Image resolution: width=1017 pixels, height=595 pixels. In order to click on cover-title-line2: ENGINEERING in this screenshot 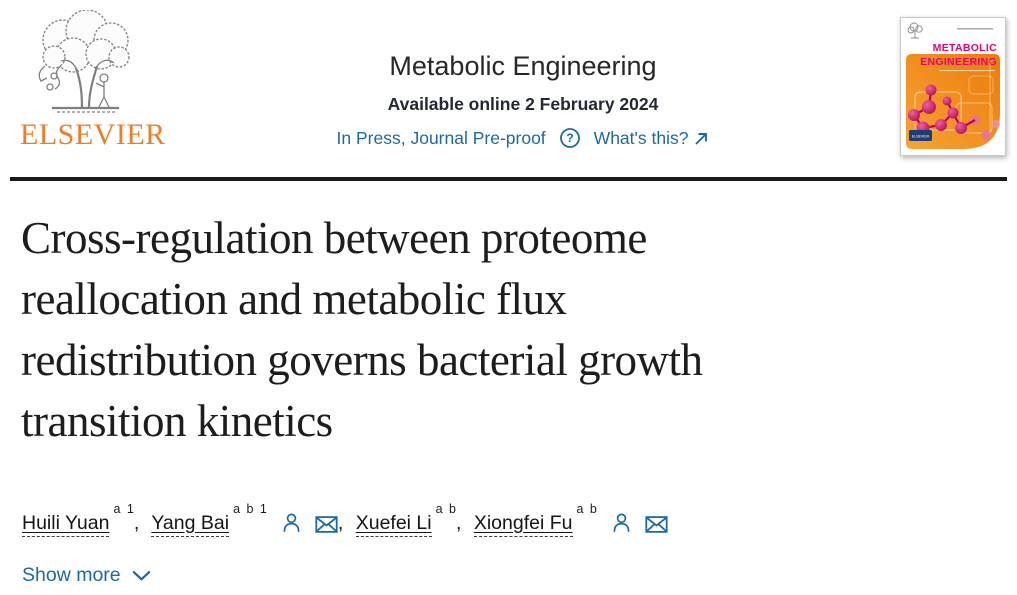, I will do `click(958, 62)`.